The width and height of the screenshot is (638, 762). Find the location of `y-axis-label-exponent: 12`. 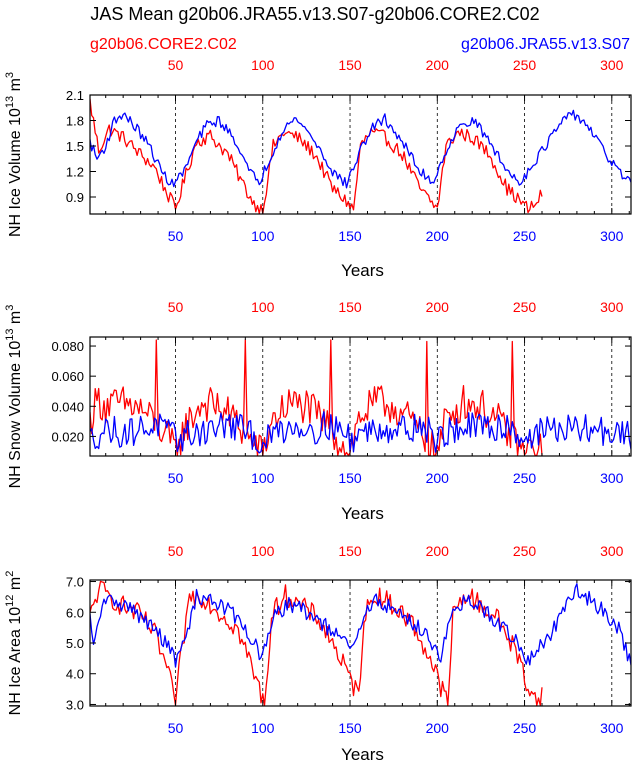

y-axis-label-exponent: 12 is located at coordinates (10, 601).